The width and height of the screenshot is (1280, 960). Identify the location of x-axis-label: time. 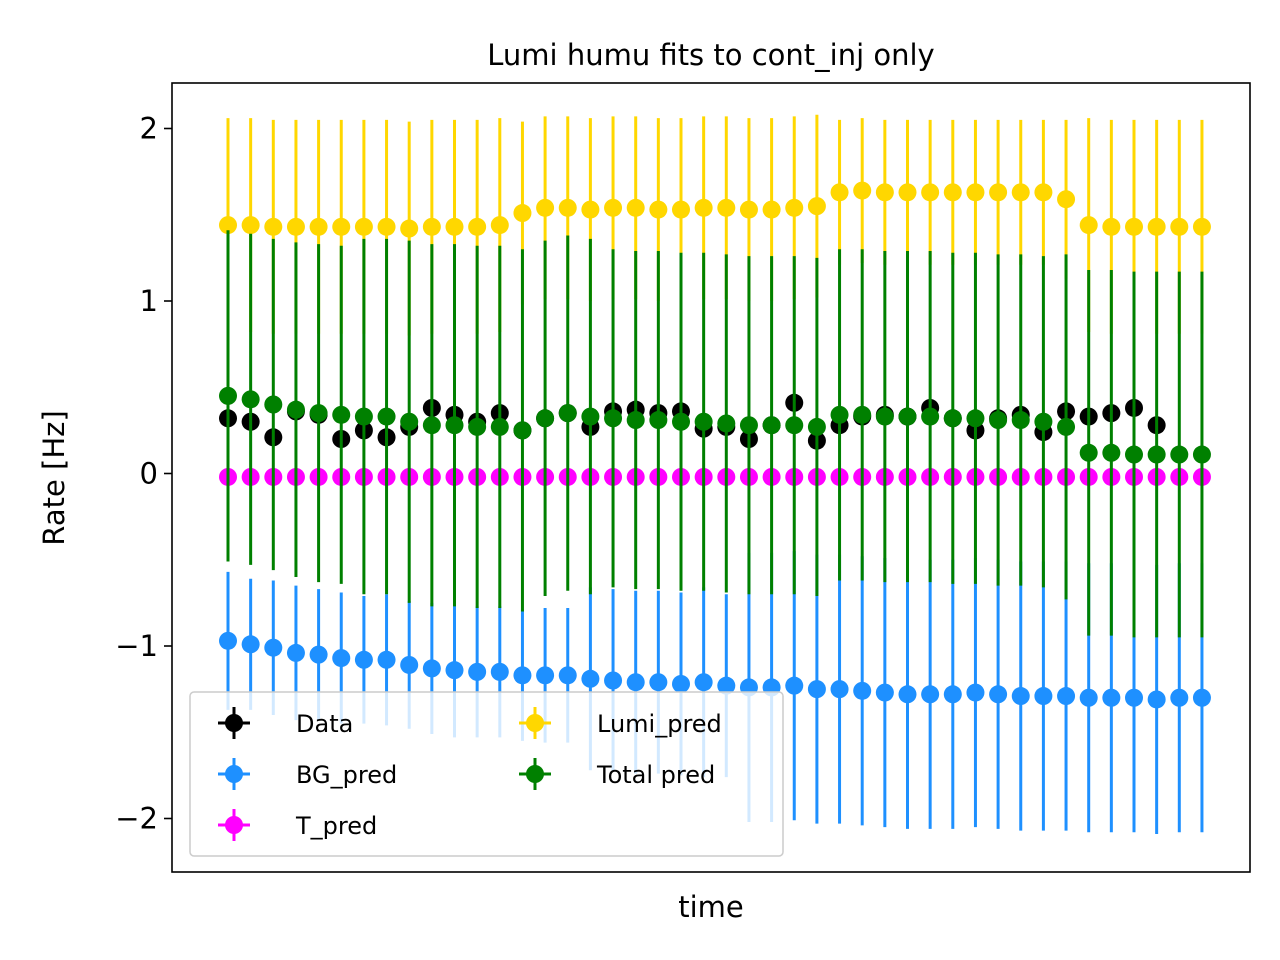
(711, 907).